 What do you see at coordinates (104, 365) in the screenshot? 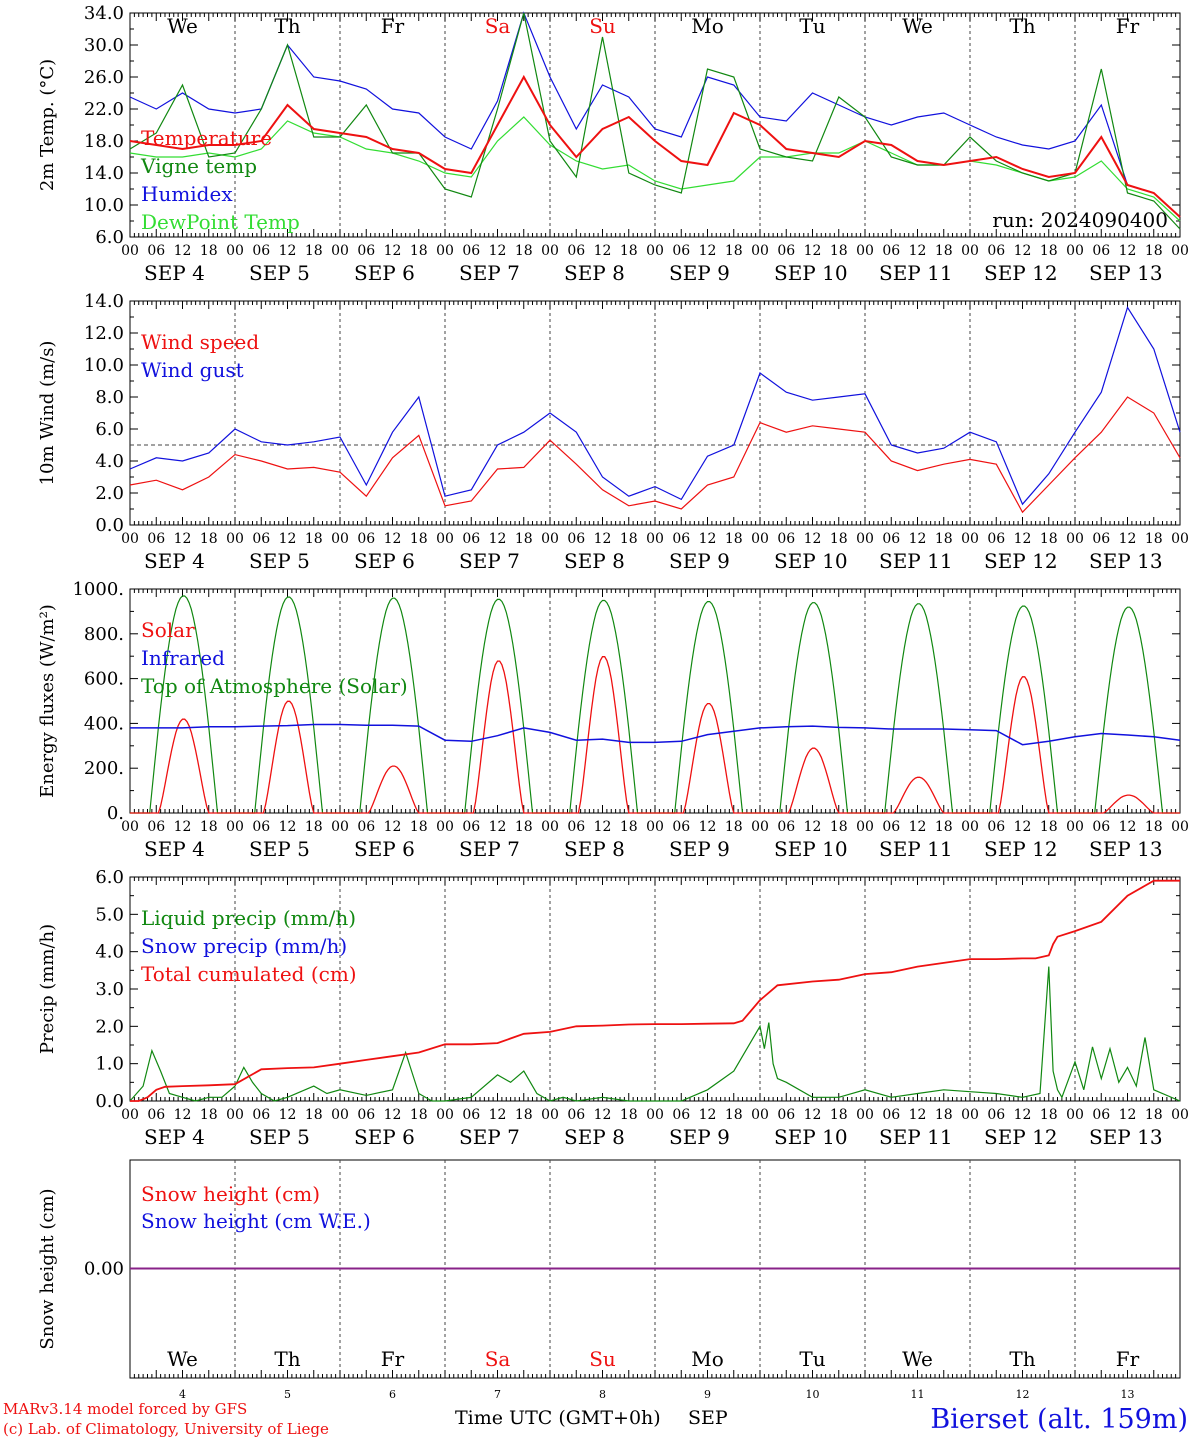
I see `y-tick-label: 10.0` at bounding box center [104, 365].